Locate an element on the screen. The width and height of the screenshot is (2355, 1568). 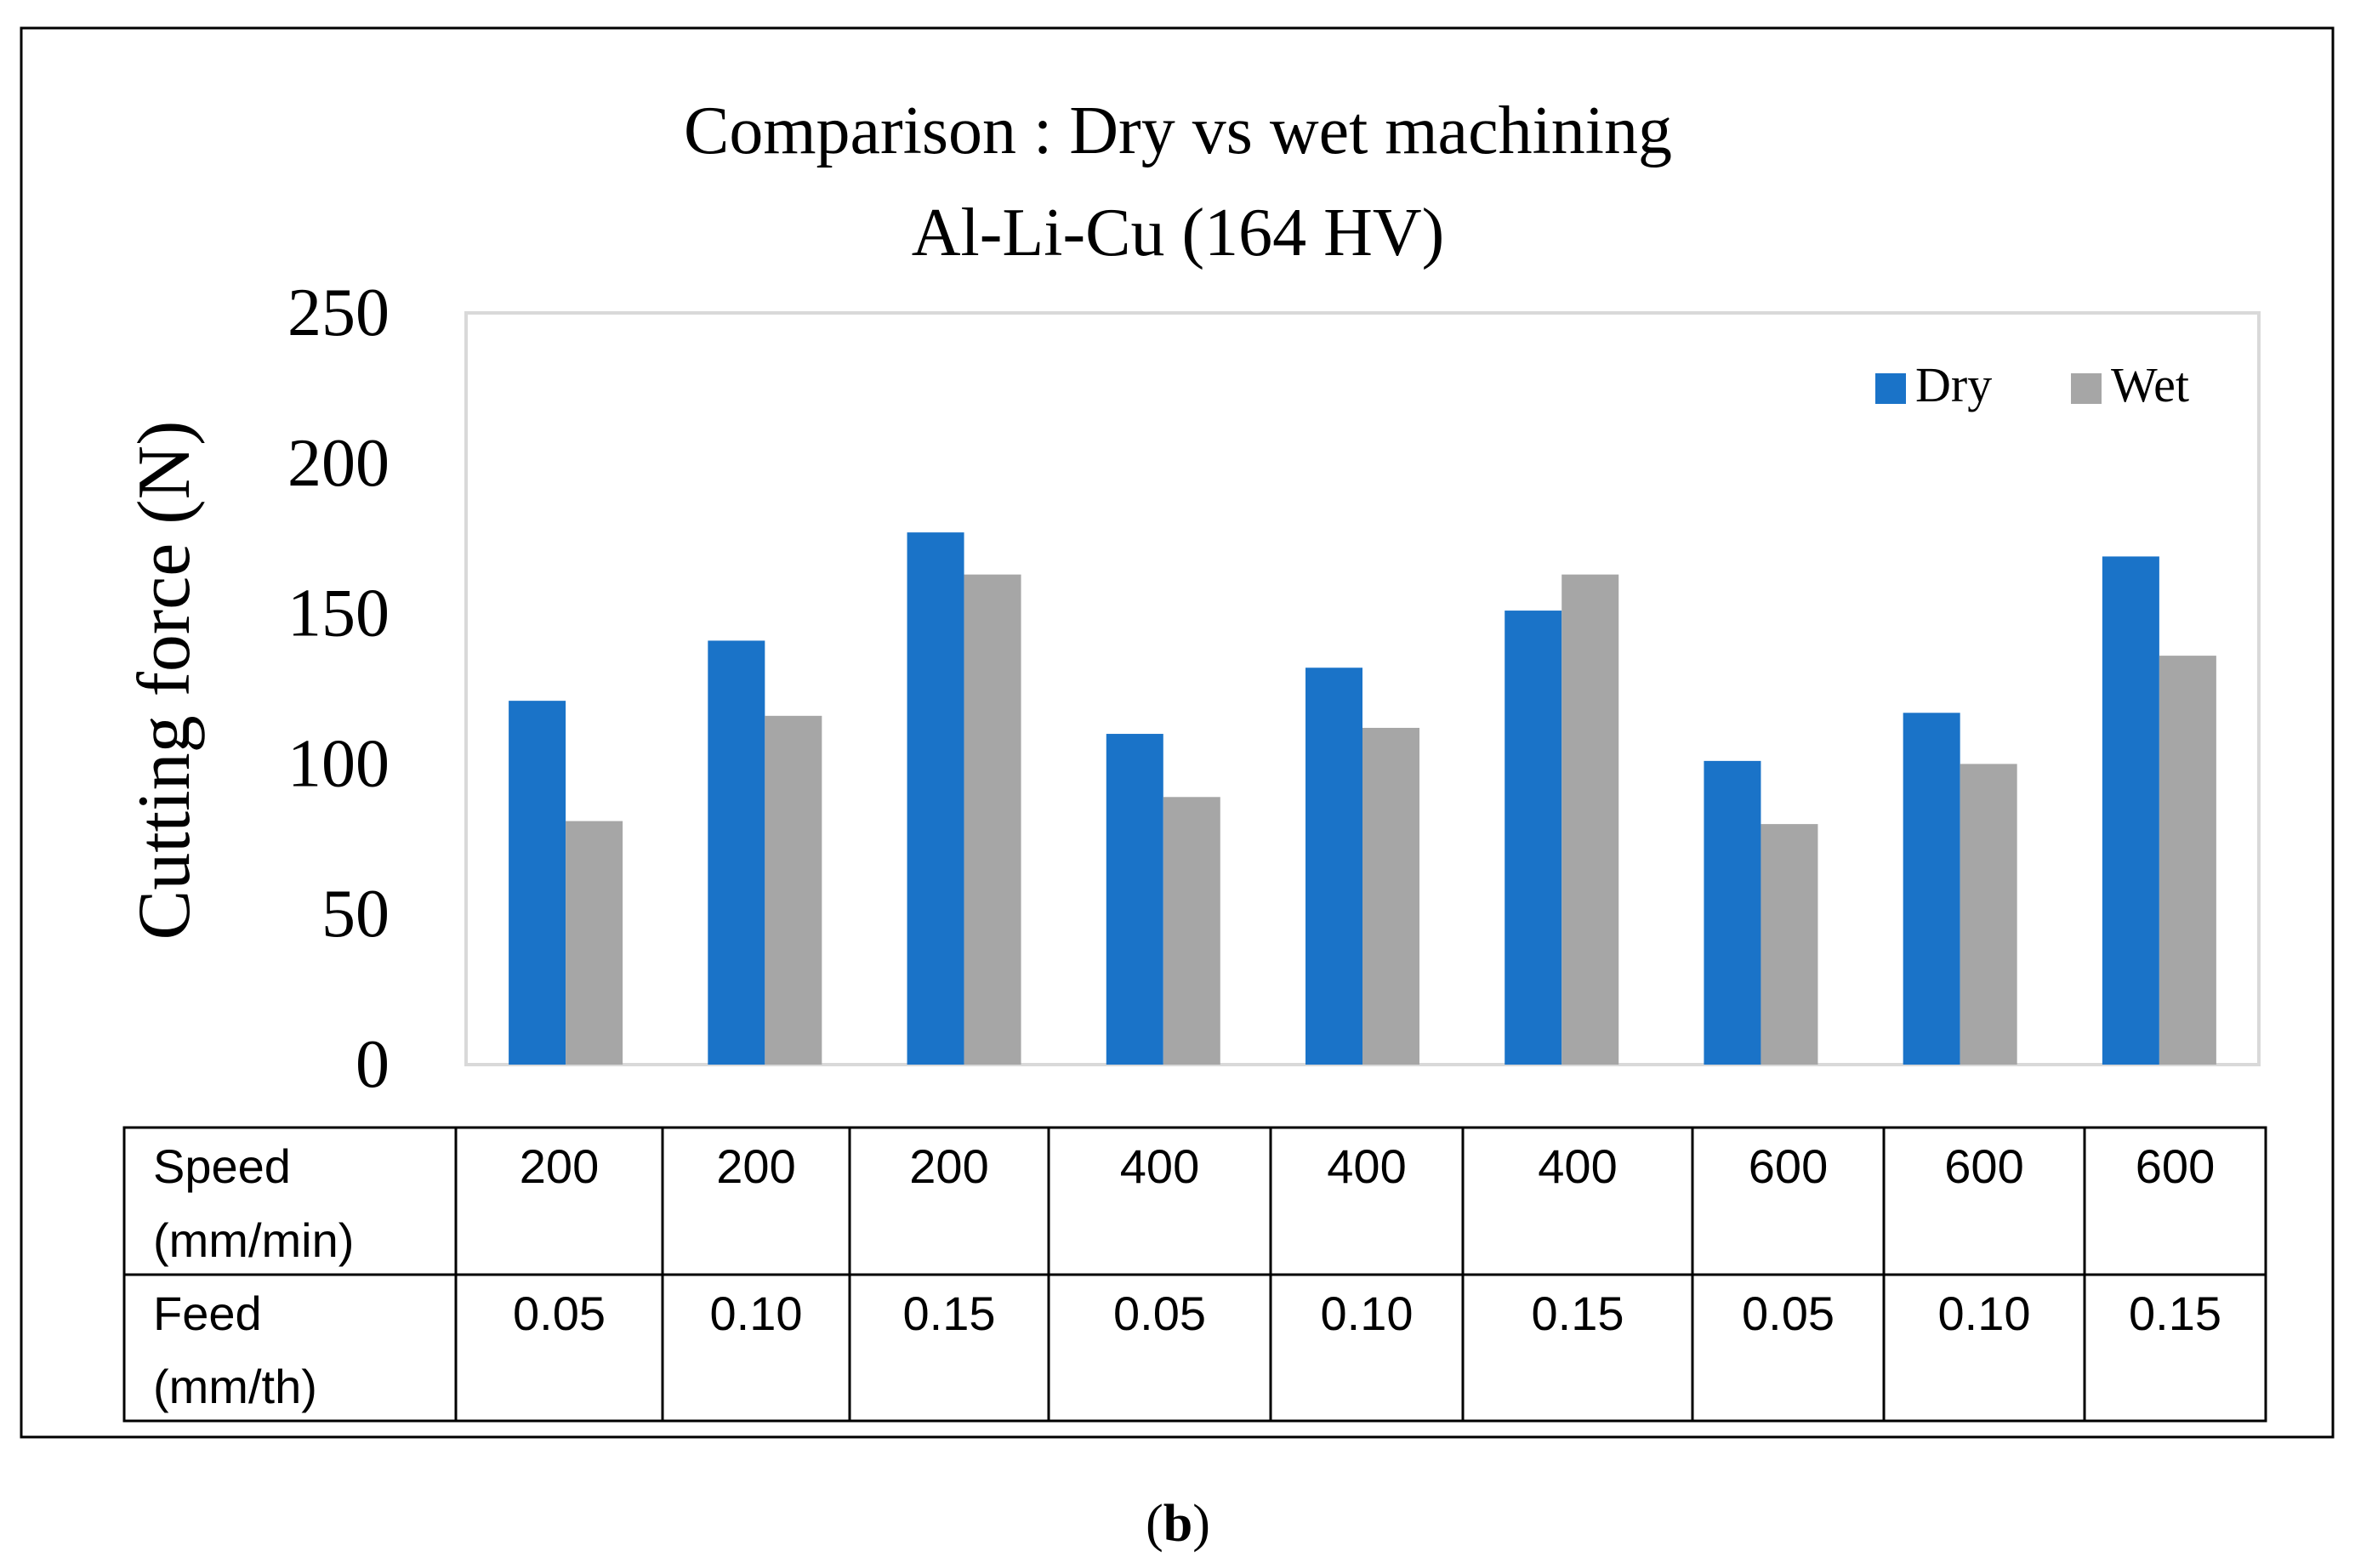
figure-label-open: ( is located at coordinates (1154, 1524).